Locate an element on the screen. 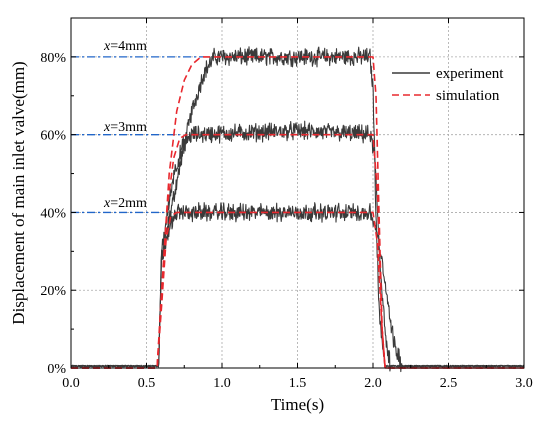  annotation-x-2mm: x=2mm is located at coordinates (125, 203).